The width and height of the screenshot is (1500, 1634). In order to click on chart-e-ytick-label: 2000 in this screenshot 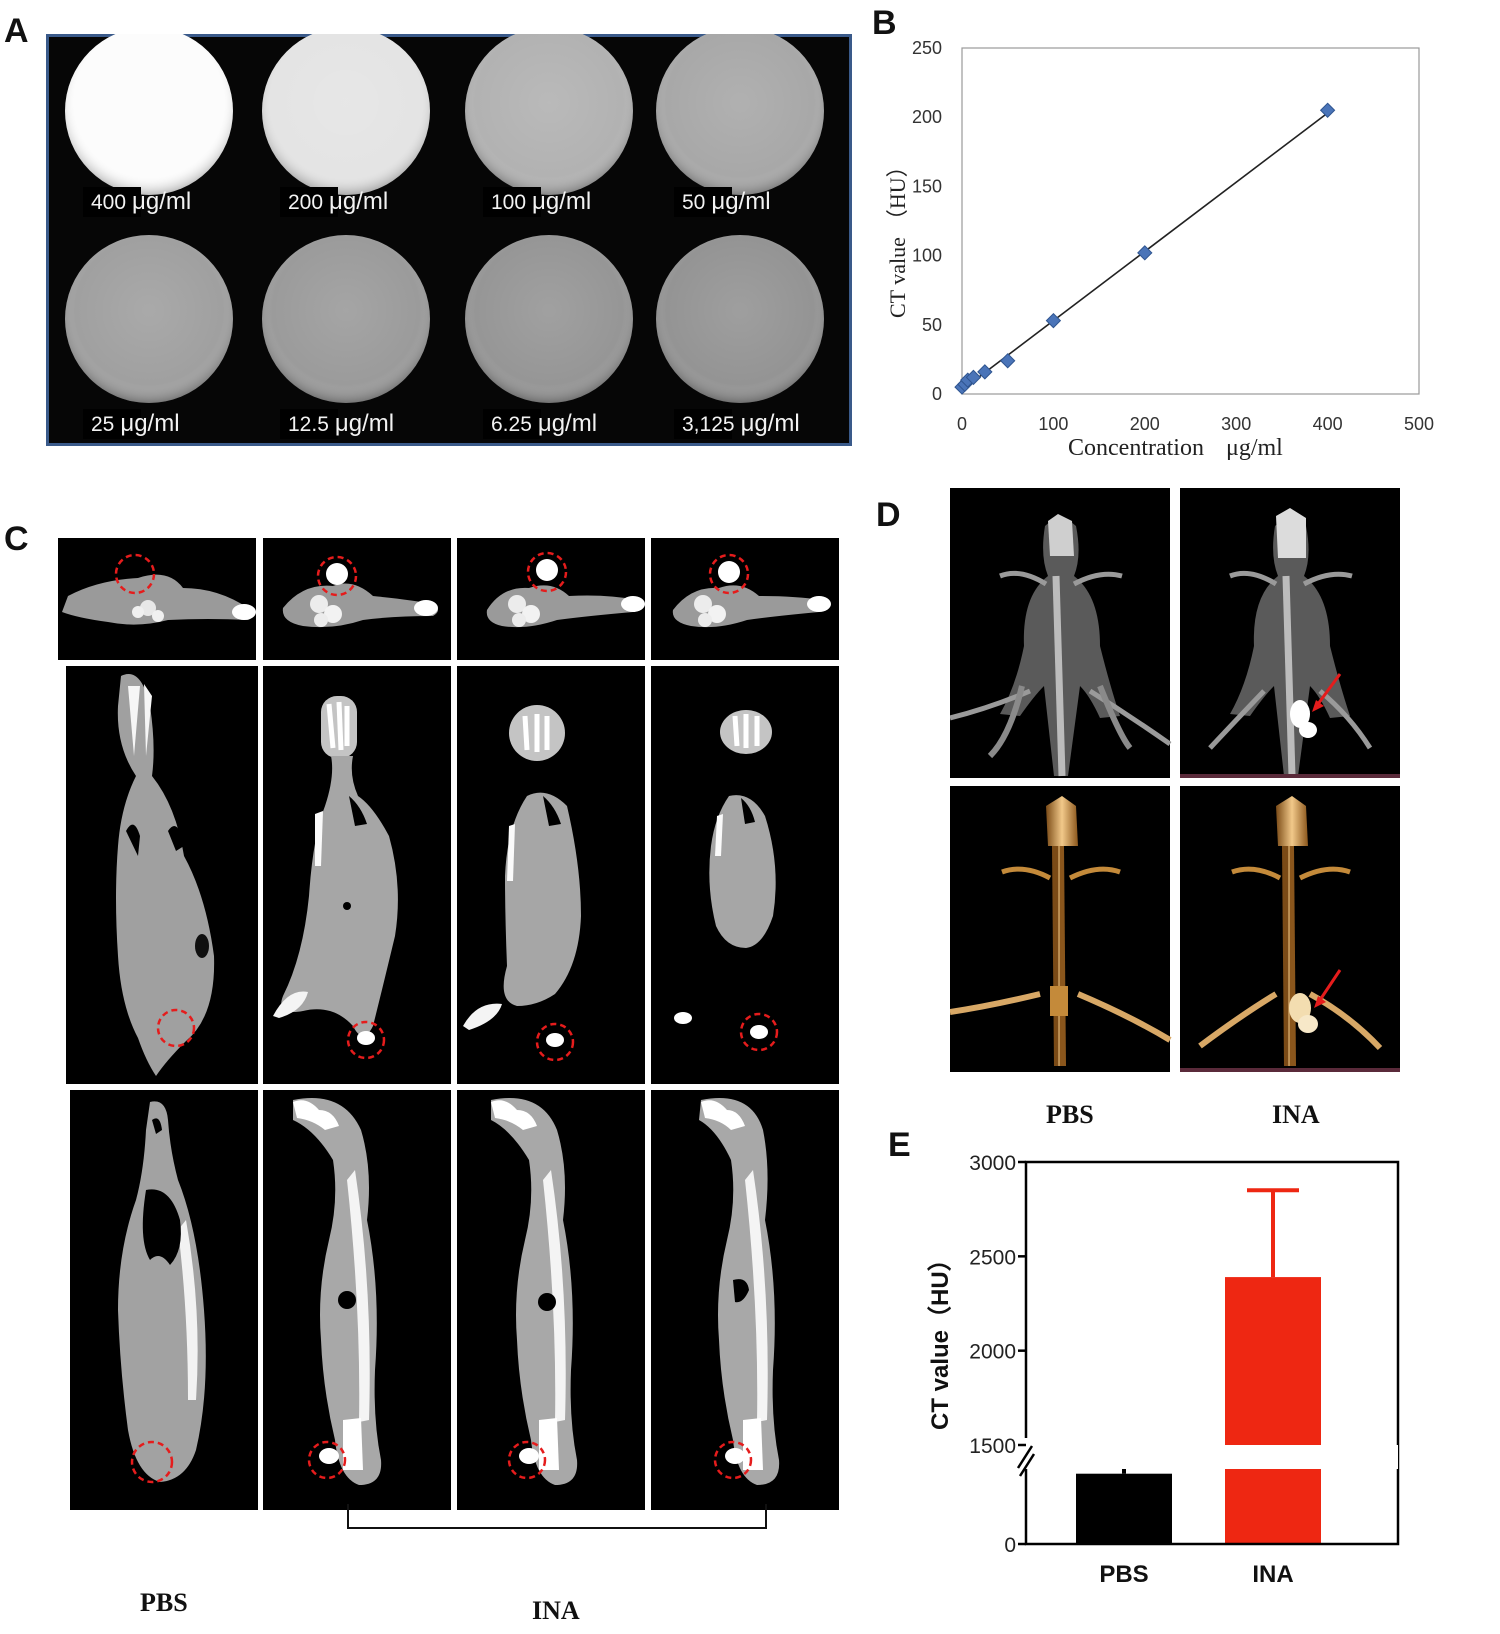, I will do `click(992, 1352)`.